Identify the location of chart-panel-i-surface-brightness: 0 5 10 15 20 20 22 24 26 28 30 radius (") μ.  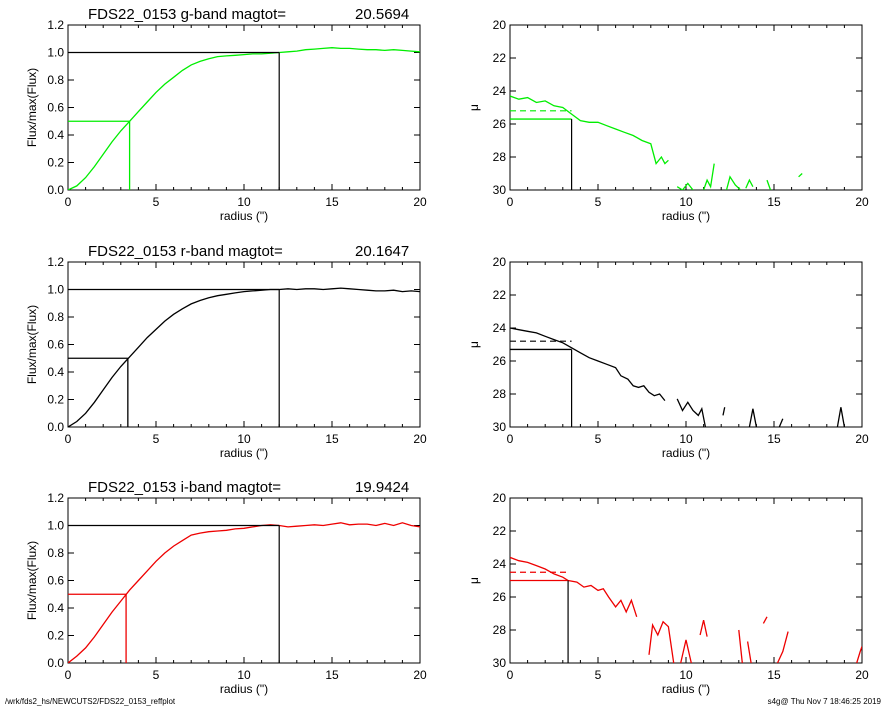
(668, 593).